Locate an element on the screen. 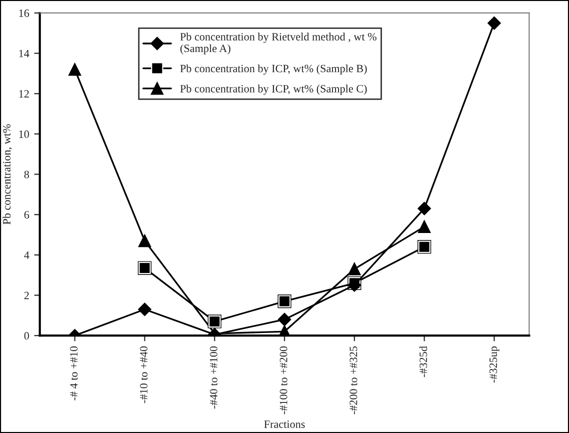 The image size is (569, 433). legend-label: Pb concentration by Rietveld method , wt % (Sample A) is located at coordinates (278, 43).